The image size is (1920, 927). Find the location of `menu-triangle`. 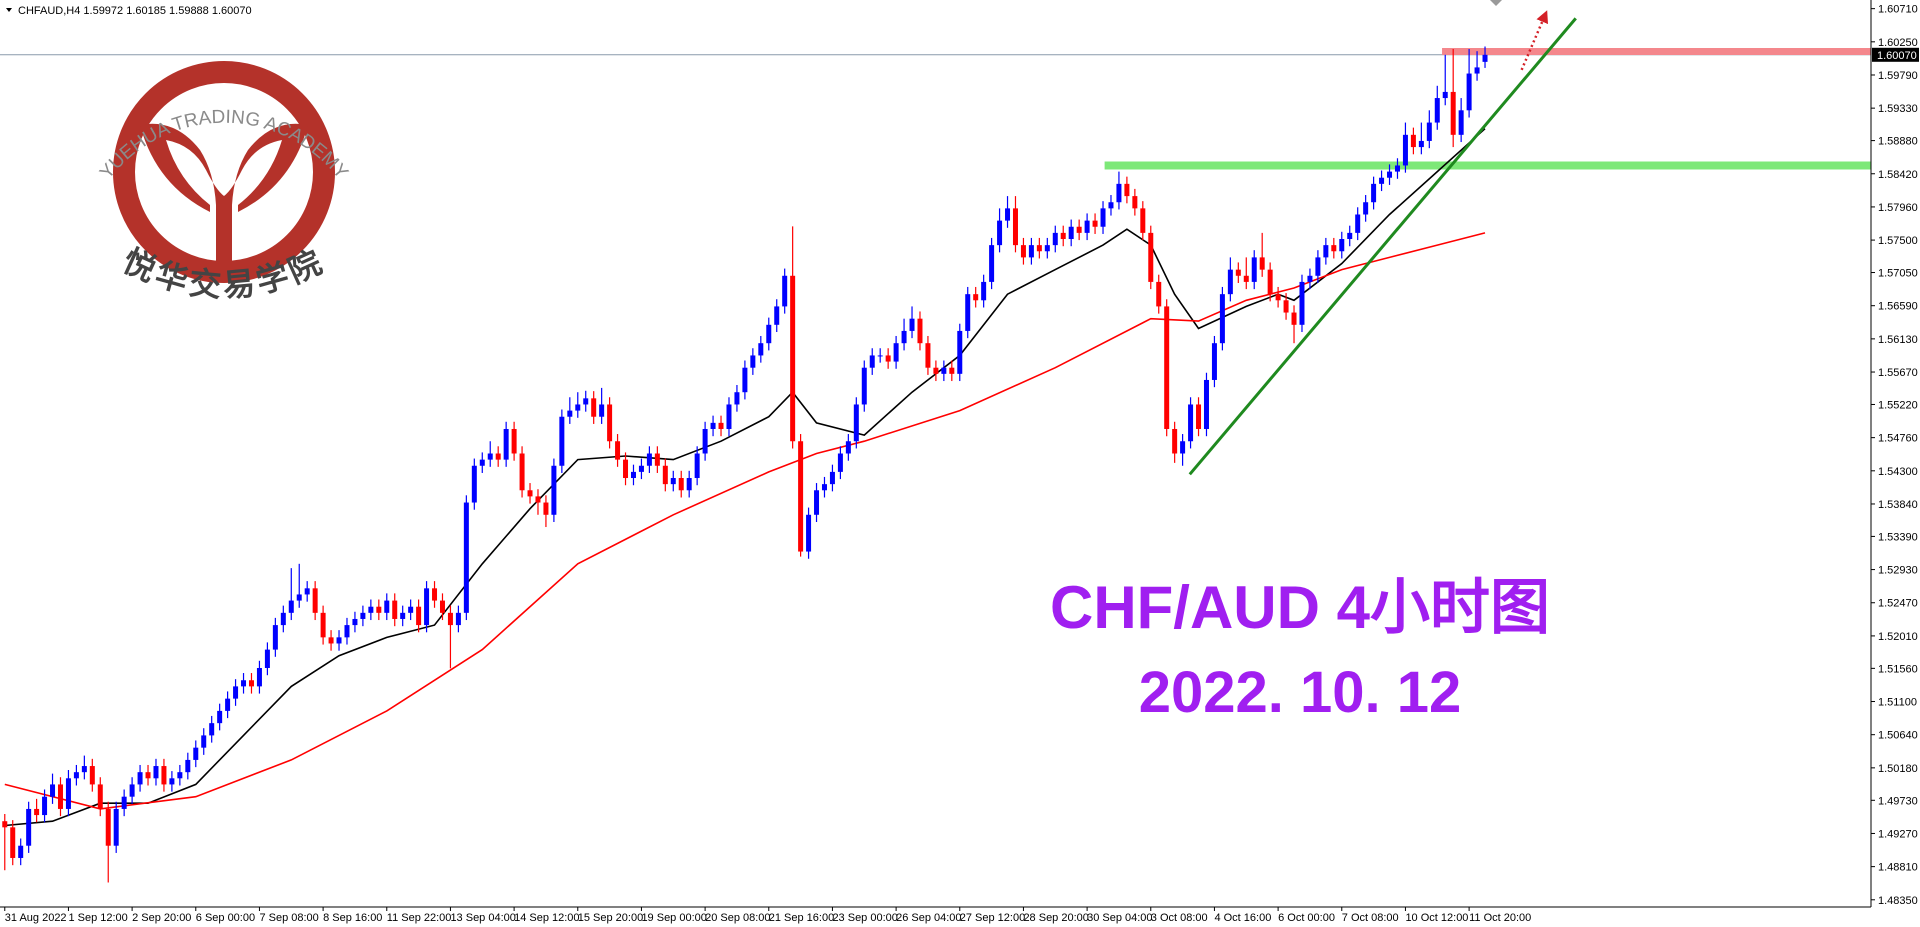

menu-triangle is located at coordinates (9, 10).